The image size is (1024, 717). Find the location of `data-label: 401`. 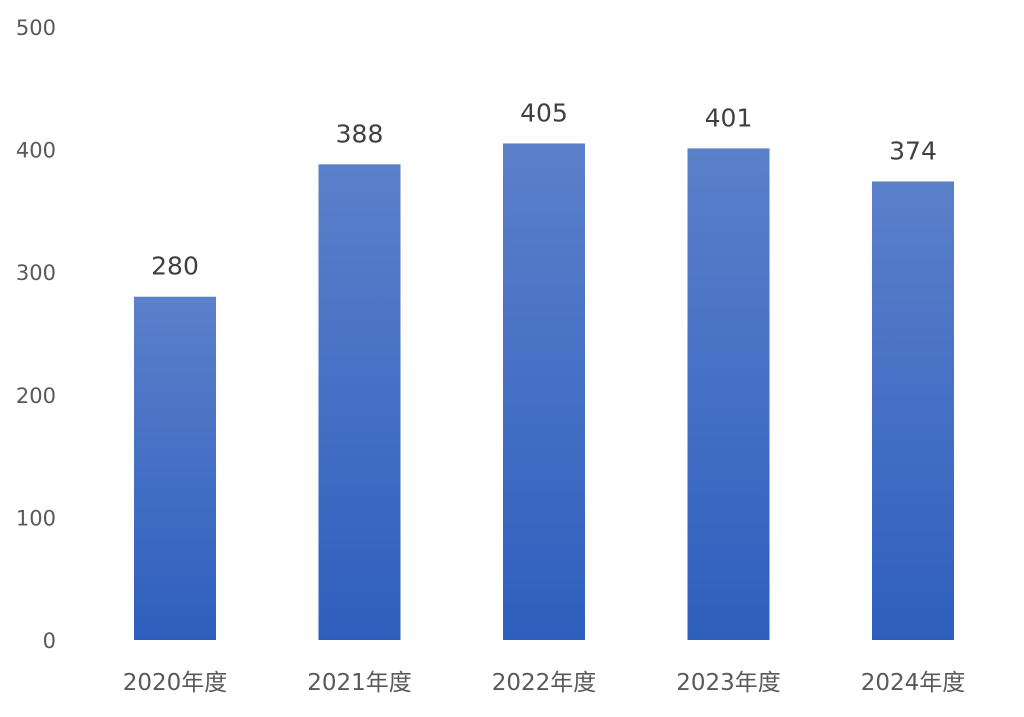

data-label: 401 is located at coordinates (729, 117).